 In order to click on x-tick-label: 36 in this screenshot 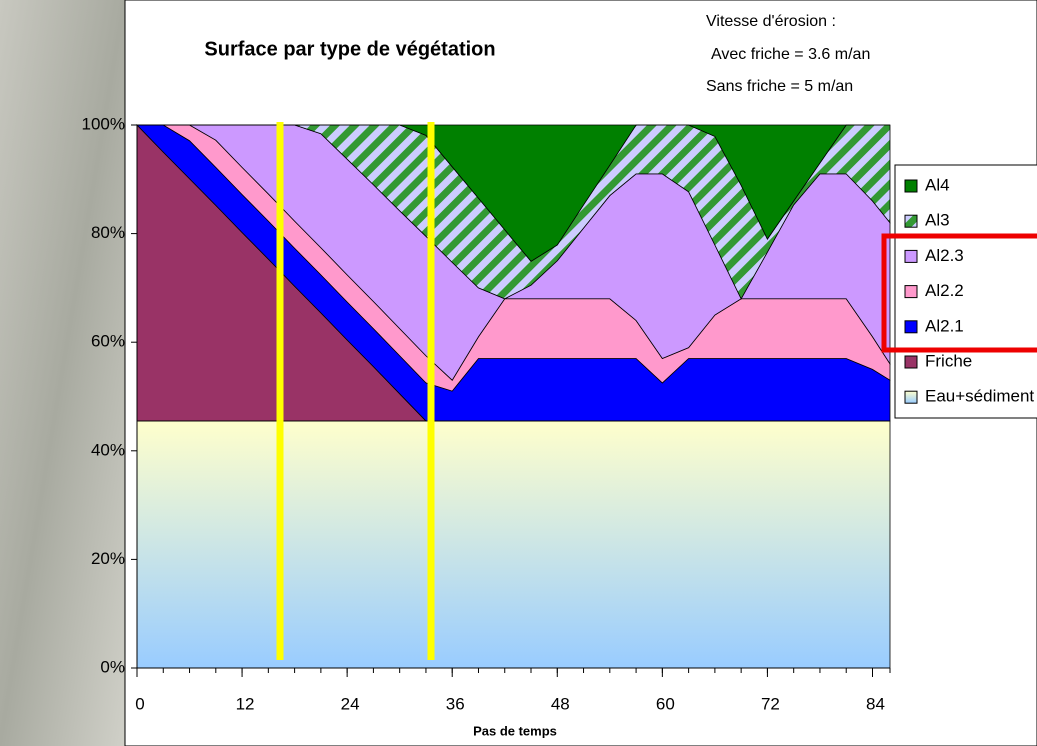, I will do `click(455, 703)`.